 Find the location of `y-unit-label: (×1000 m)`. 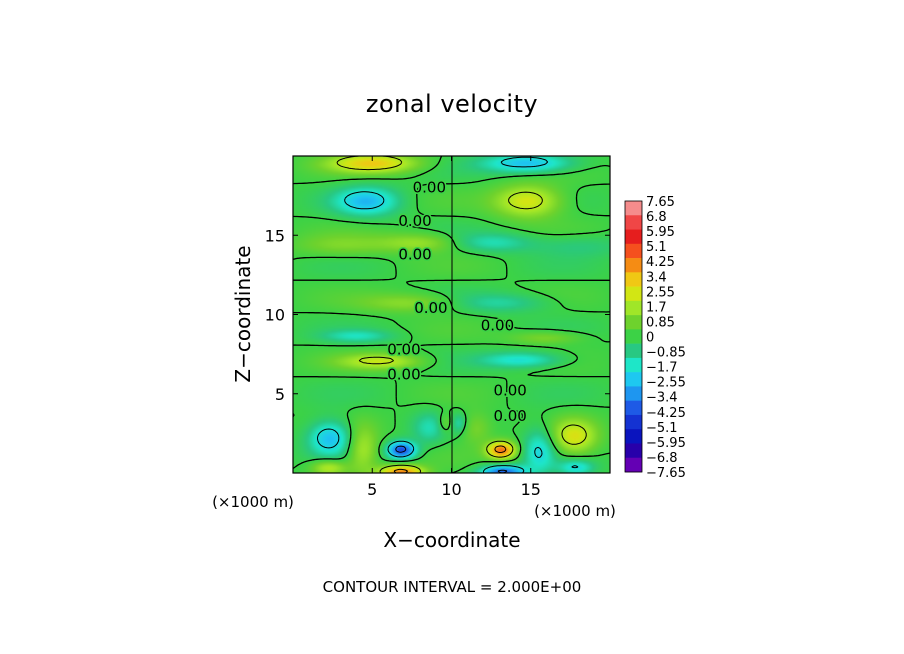

y-unit-label: (×1000 m) is located at coordinates (575, 511).